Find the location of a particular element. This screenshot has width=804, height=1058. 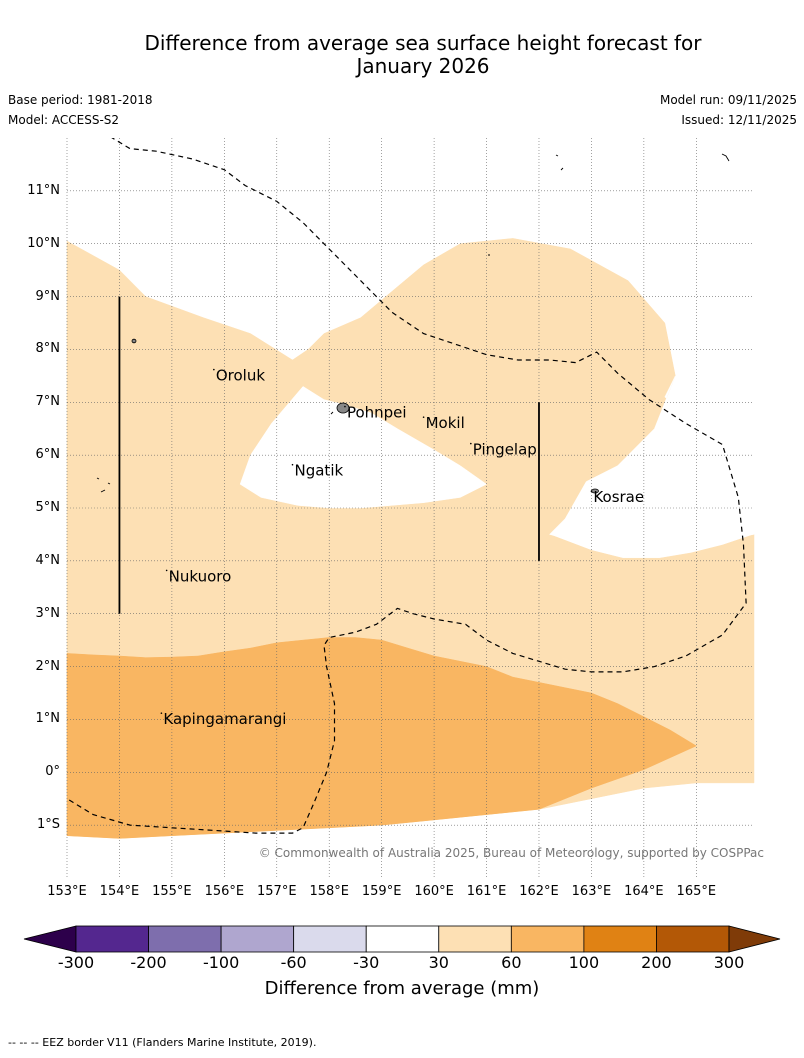

colorbar-tick-label: -300 is located at coordinates (76, 962).